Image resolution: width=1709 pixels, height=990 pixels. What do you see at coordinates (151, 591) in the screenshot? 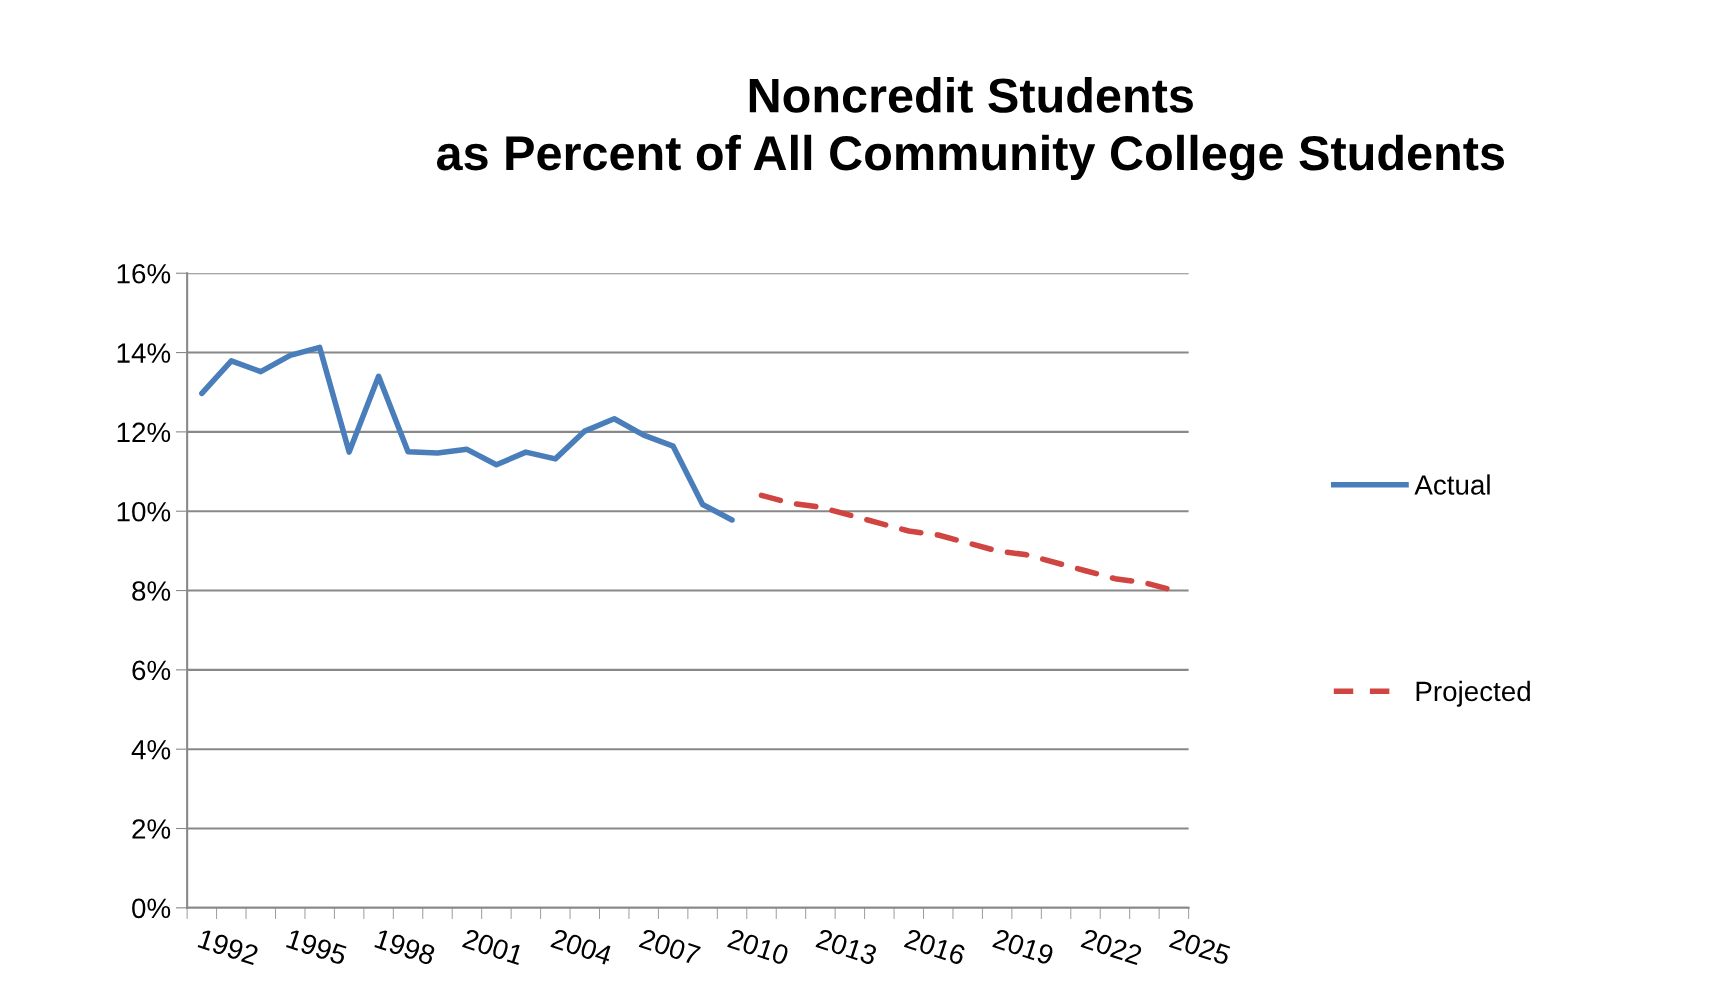
I see `y-tick-label: 8%` at bounding box center [151, 591].